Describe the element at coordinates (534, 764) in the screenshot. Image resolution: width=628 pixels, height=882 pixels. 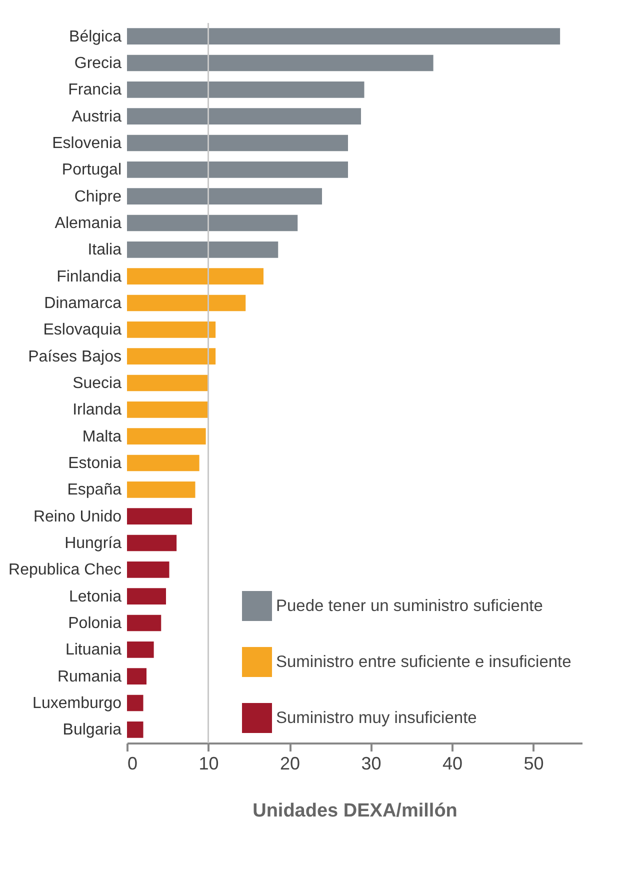
I see `x-tick-label: 50` at that location.